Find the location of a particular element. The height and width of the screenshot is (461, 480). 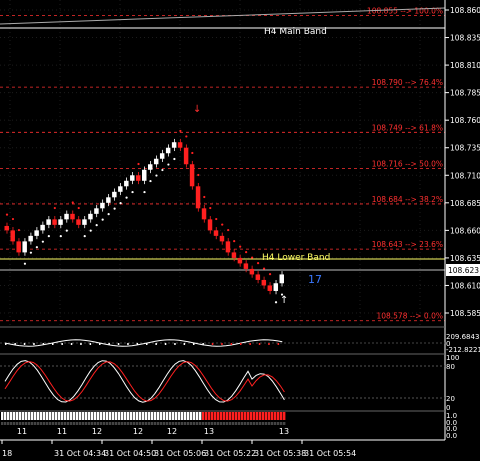

top-trend-line is located at coordinates (223, 16).